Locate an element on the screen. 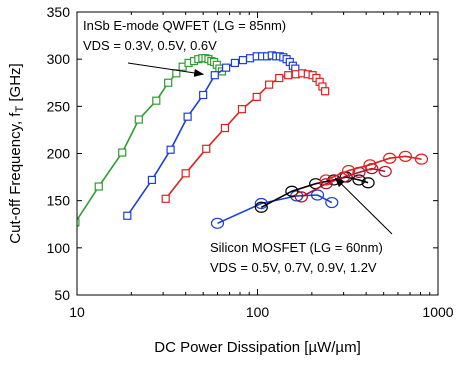  y-axis-title: Cut-off Frequency, fT [GHz] is located at coordinates (16, 153).